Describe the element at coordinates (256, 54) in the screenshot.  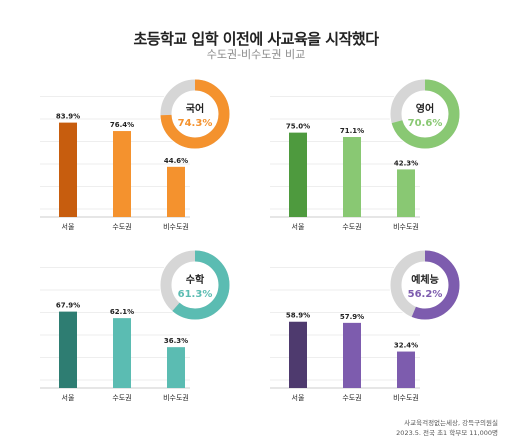
I see `chart-subtitle: 수도권-비수도권 비교` at that location.